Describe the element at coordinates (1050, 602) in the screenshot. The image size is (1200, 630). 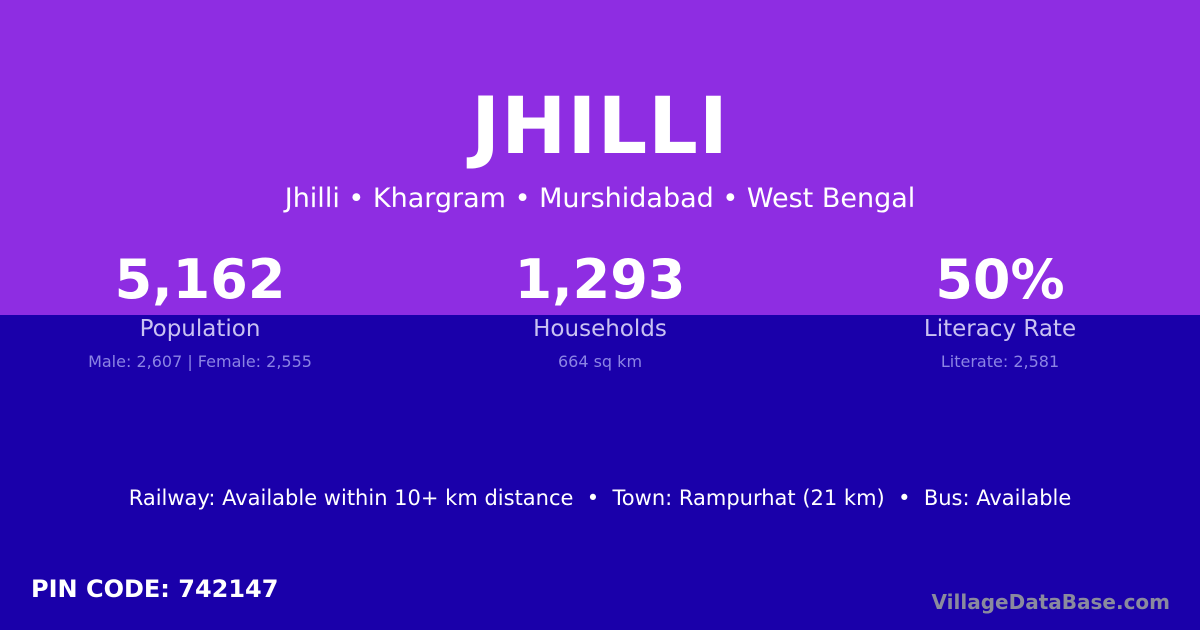
I see `brand-logo: VillageDataBase.com` at that location.